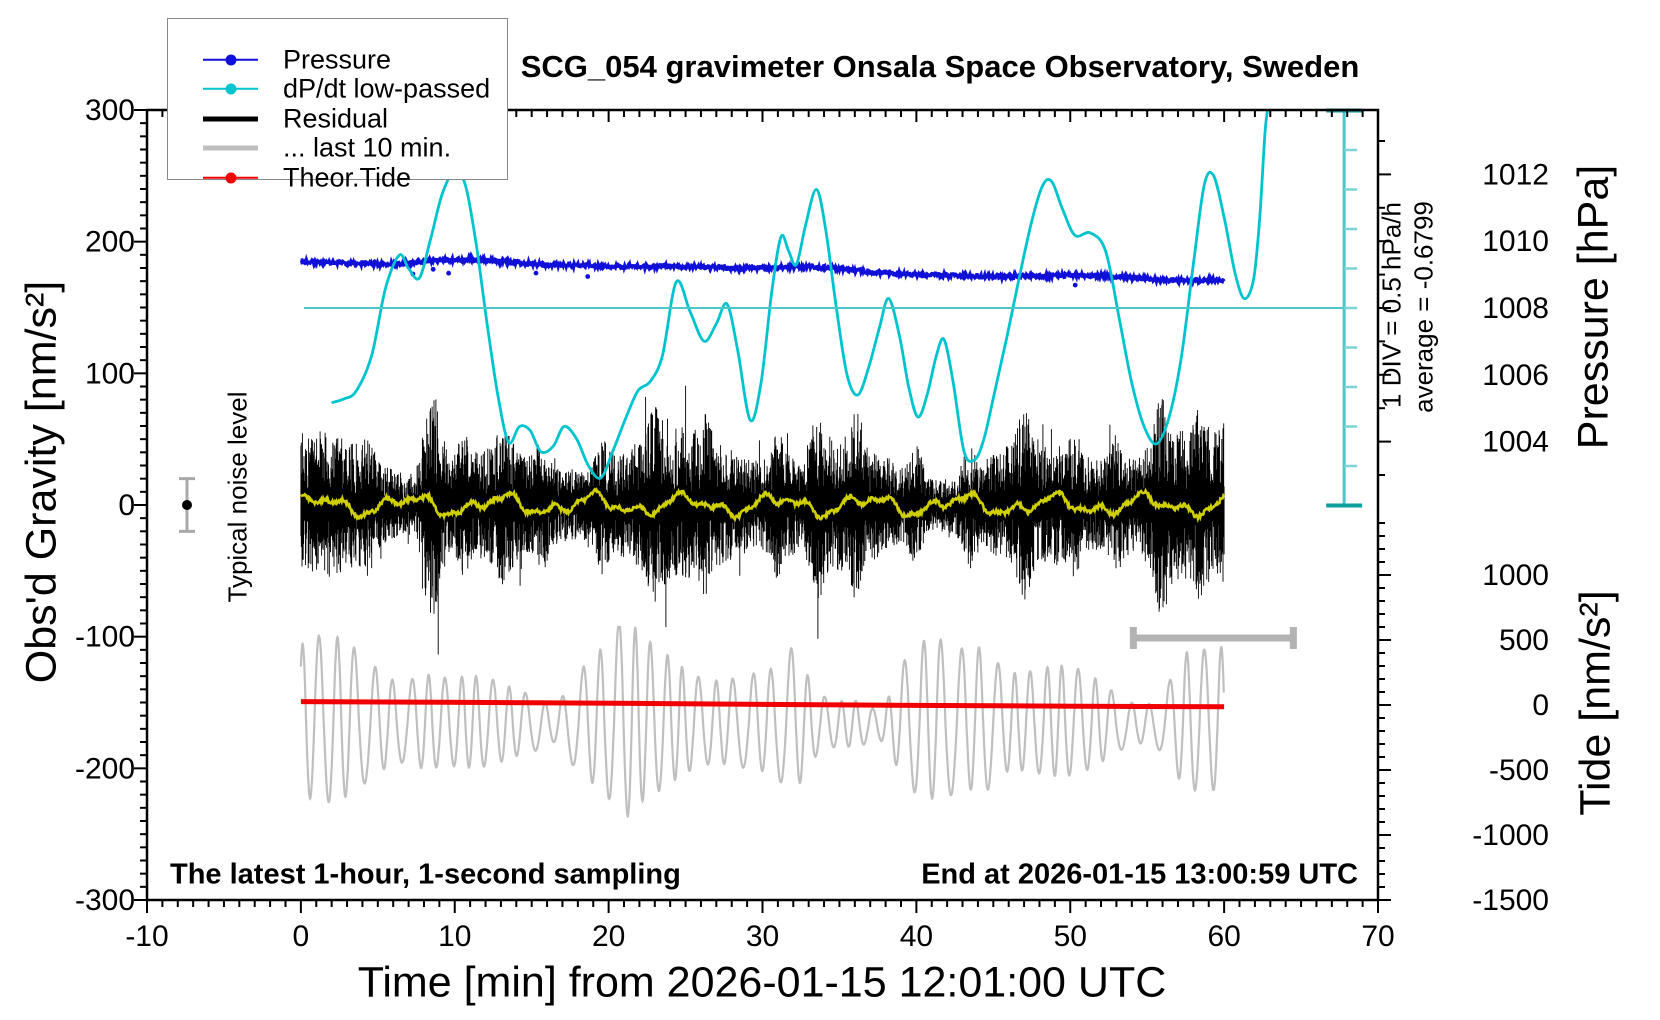  I want to click on tide-tick-label: 500, so click(1524, 640).